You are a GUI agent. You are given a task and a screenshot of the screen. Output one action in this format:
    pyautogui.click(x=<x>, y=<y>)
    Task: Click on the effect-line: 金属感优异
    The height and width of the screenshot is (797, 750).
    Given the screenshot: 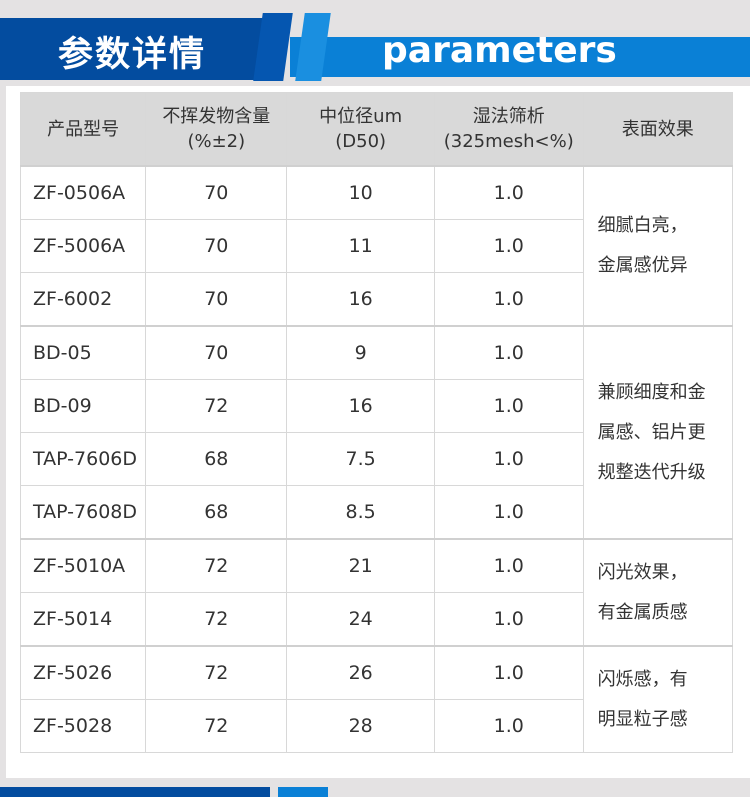 What is the action you would take?
    pyautogui.click(x=642, y=265)
    